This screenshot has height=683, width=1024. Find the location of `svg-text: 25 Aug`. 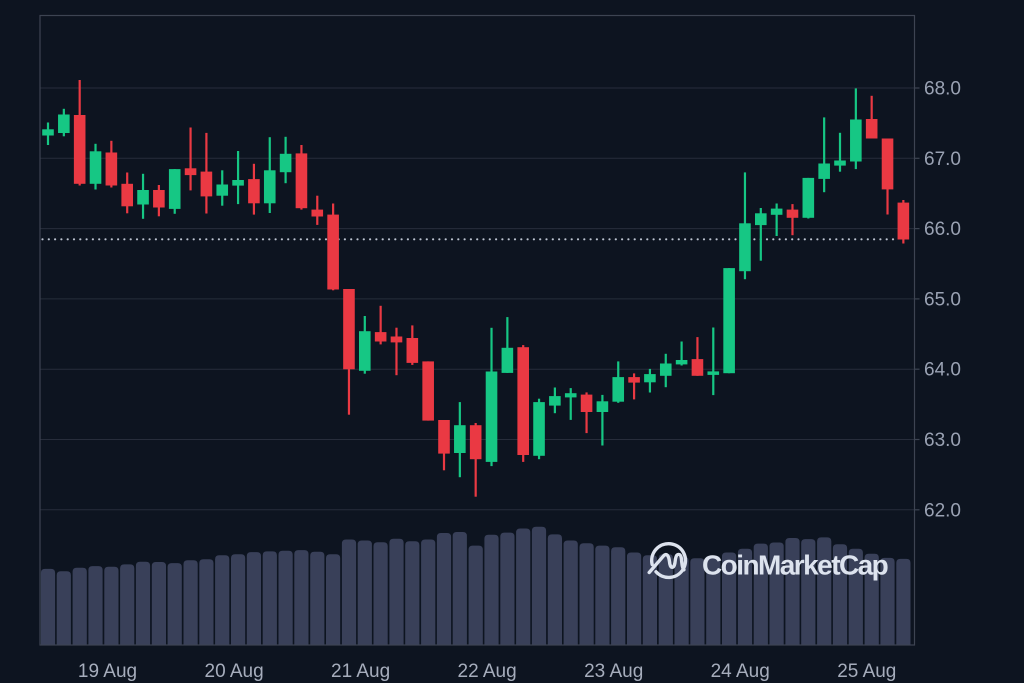

svg-text: 25 Aug is located at coordinates (866, 671).